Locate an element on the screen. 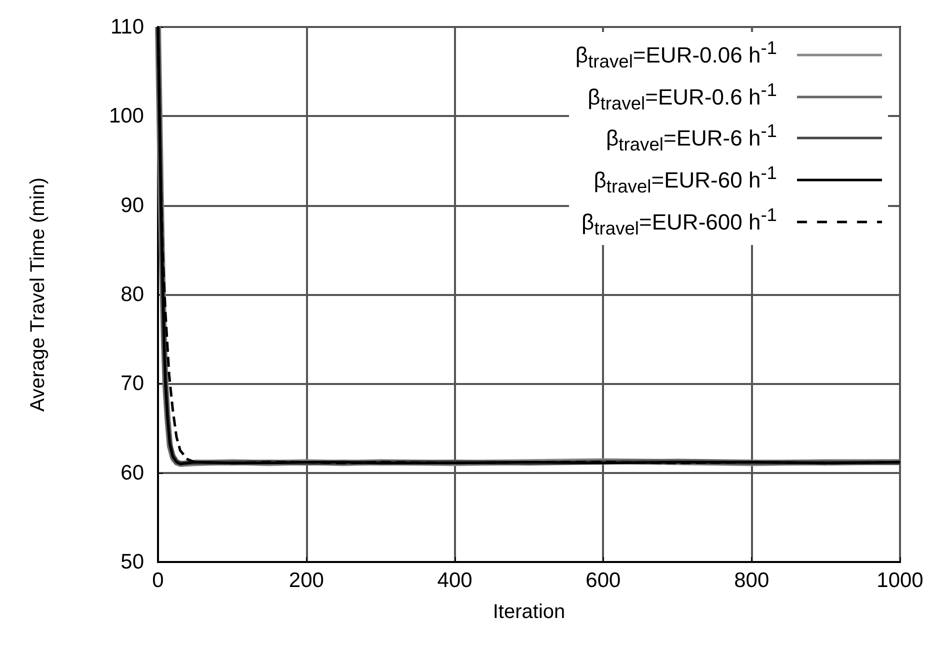  y-tick-label: 110 is located at coordinates (127, 27).